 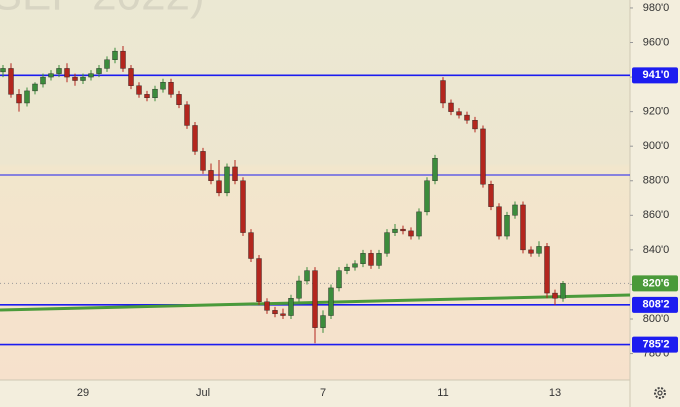 What do you see at coordinates (656, 319) in the screenshot?
I see `y-tick-label: 800'0` at bounding box center [656, 319].